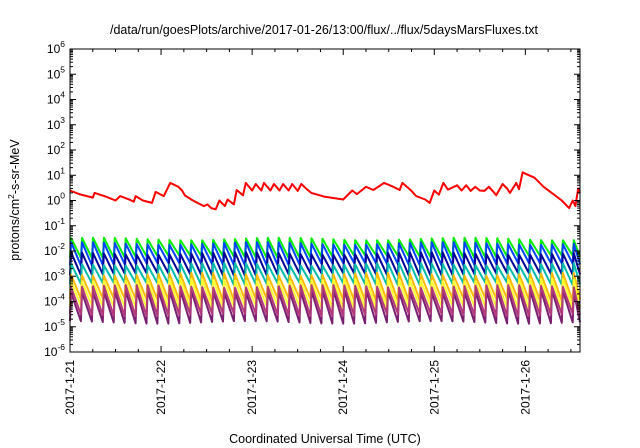 The height and width of the screenshot is (448, 640). I want to click on y-tick-label: 10⁶, so click(56, 47).